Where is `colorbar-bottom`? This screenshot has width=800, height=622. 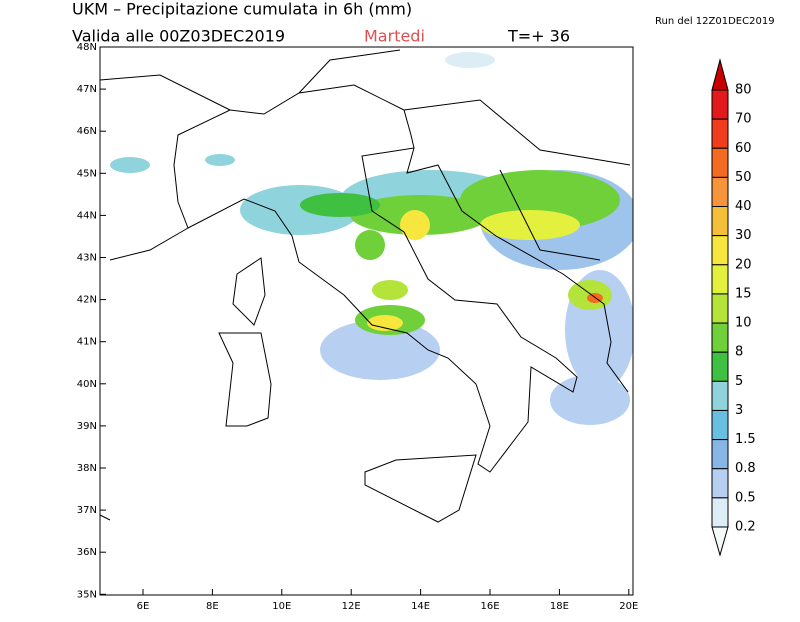 colorbar-bottom is located at coordinates (720, 541).